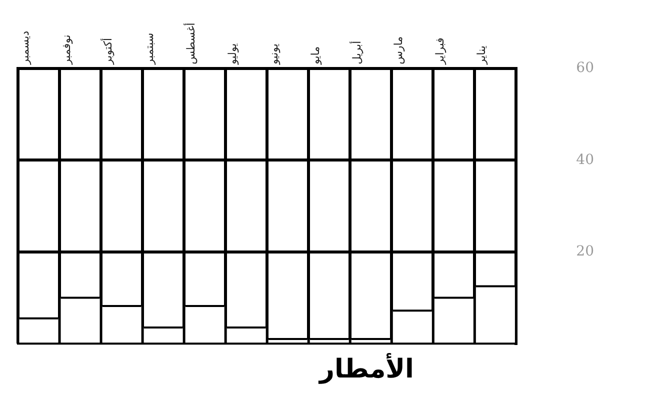  What do you see at coordinates (66, 50) in the screenshot?
I see `x-tick-label: نوفمبر` at bounding box center [66, 50].